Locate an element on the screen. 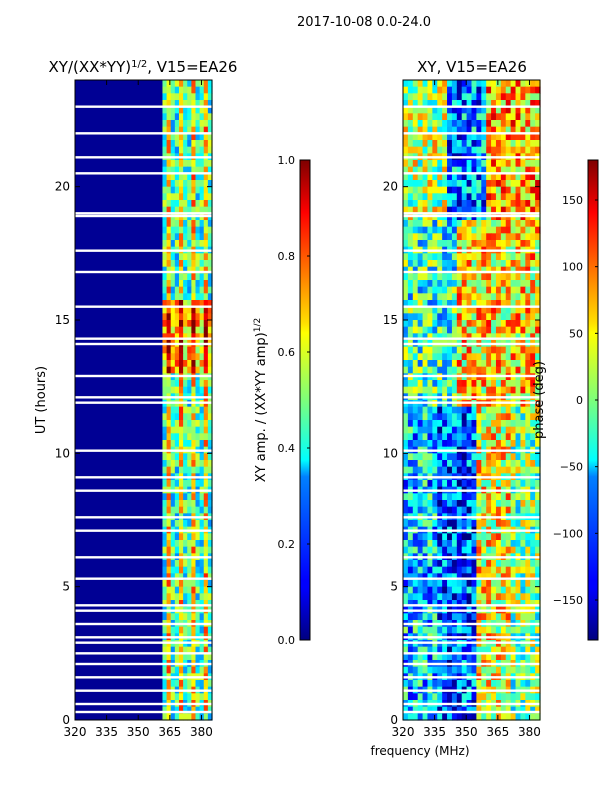 The image size is (600, 800). data-gap is located at coordinates (143, 213).